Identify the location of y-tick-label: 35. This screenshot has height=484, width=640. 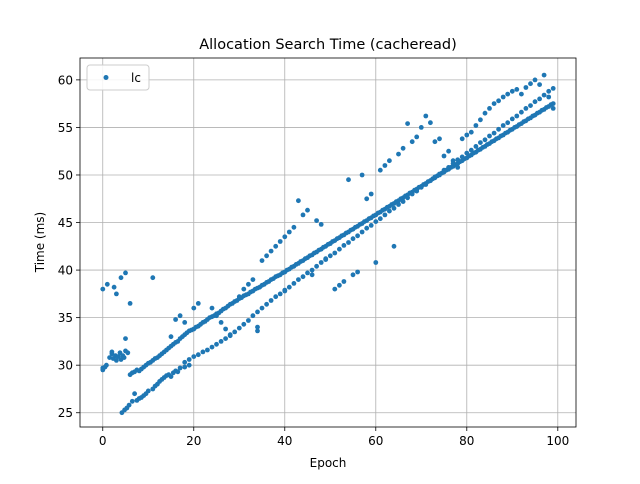
(65, 318).